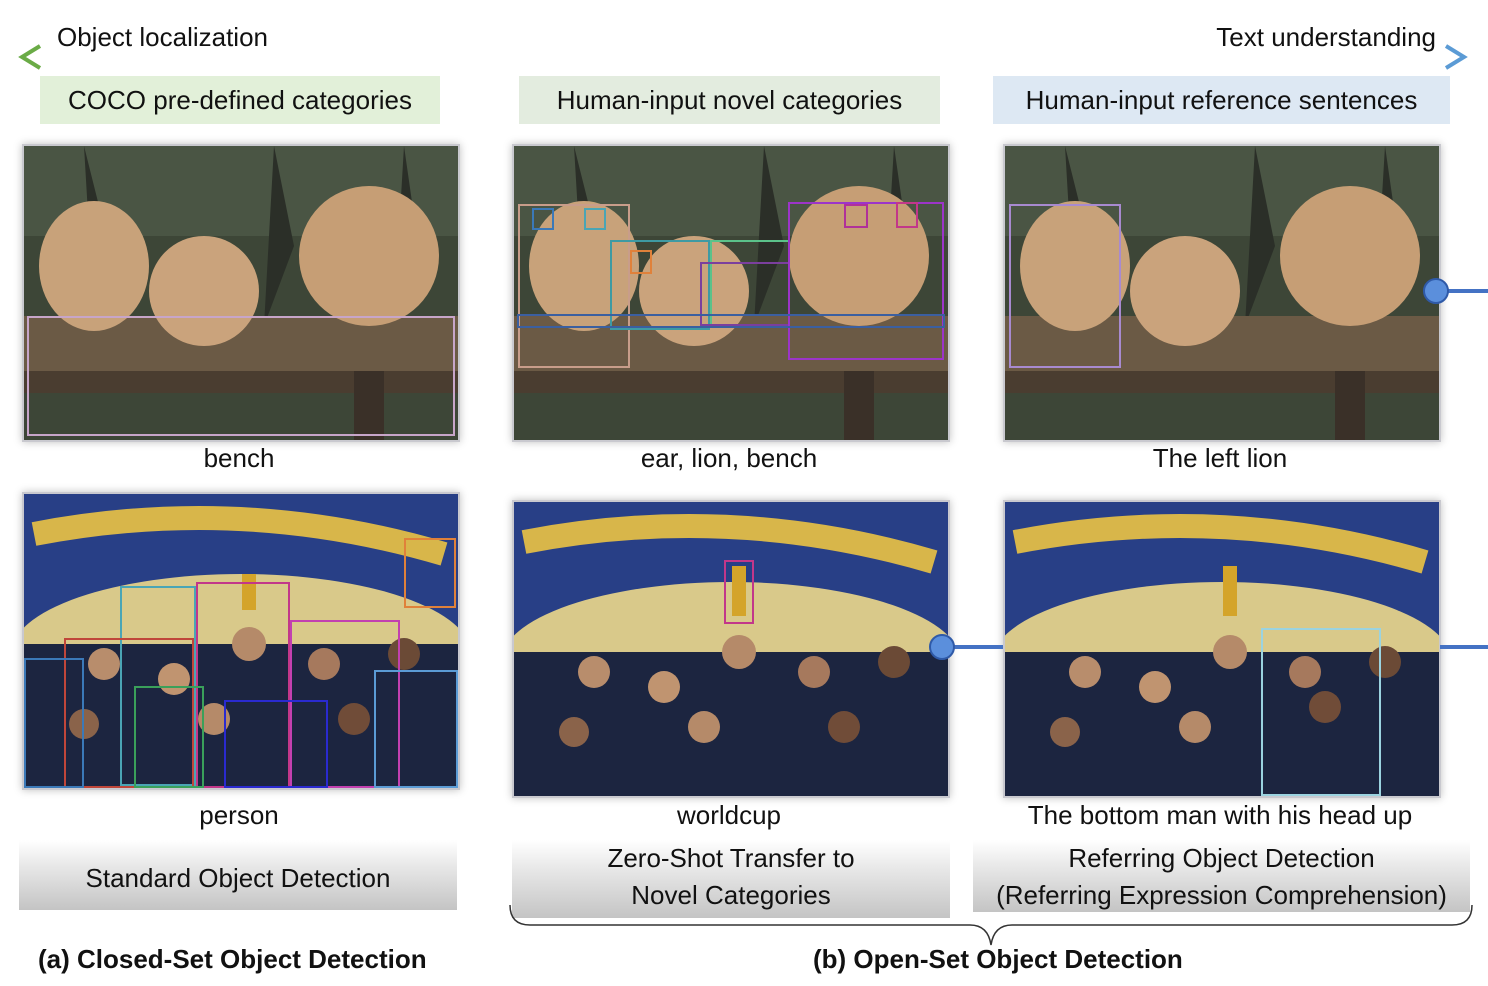  Describe the element at coordinates (232, 959) in the screenshot. I see `closed-set-title: (a) Closed-Set Object Detection` at that location.